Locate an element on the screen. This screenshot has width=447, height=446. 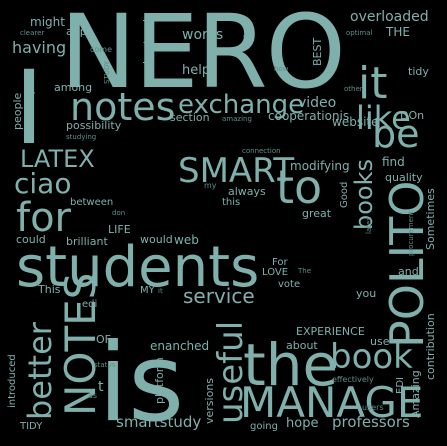
word-people: people is located at coordinates (17, 111).